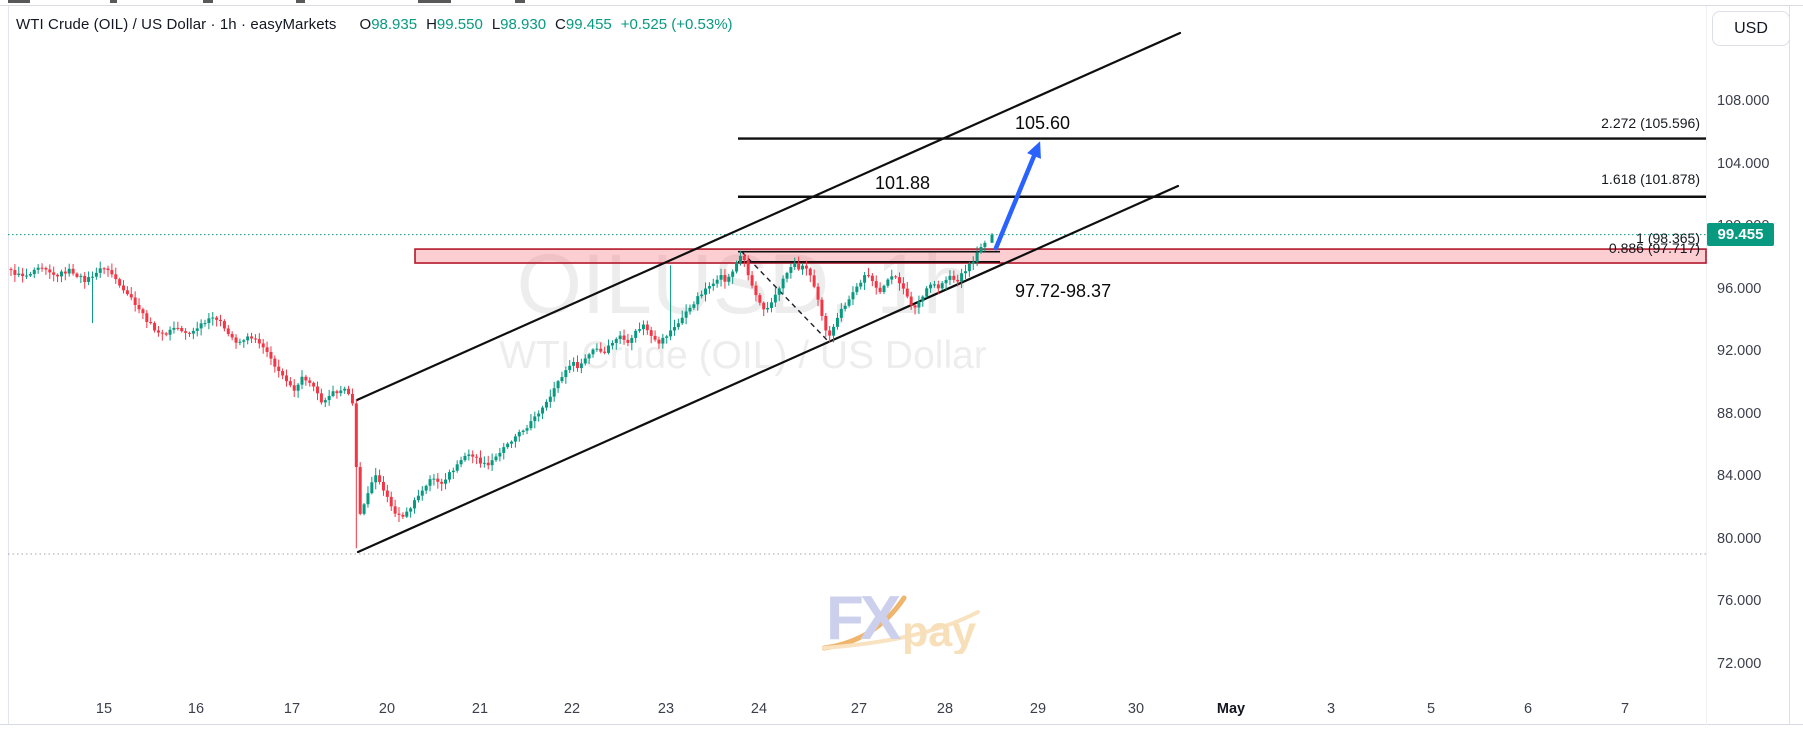 The width and height of the screenshot is (1803, 740). Describe the element at coordinates (1739, 288) in the screenshot. I see `price-tick-label: 96.000` at that location.